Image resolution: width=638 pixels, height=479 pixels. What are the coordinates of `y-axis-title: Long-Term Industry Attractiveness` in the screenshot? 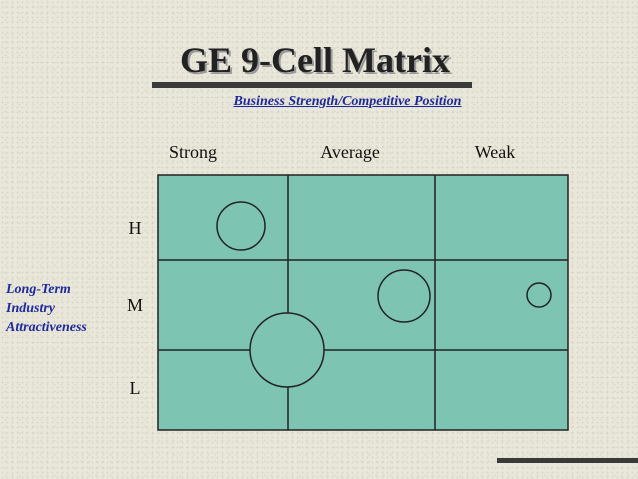 It's located at (61, 308).